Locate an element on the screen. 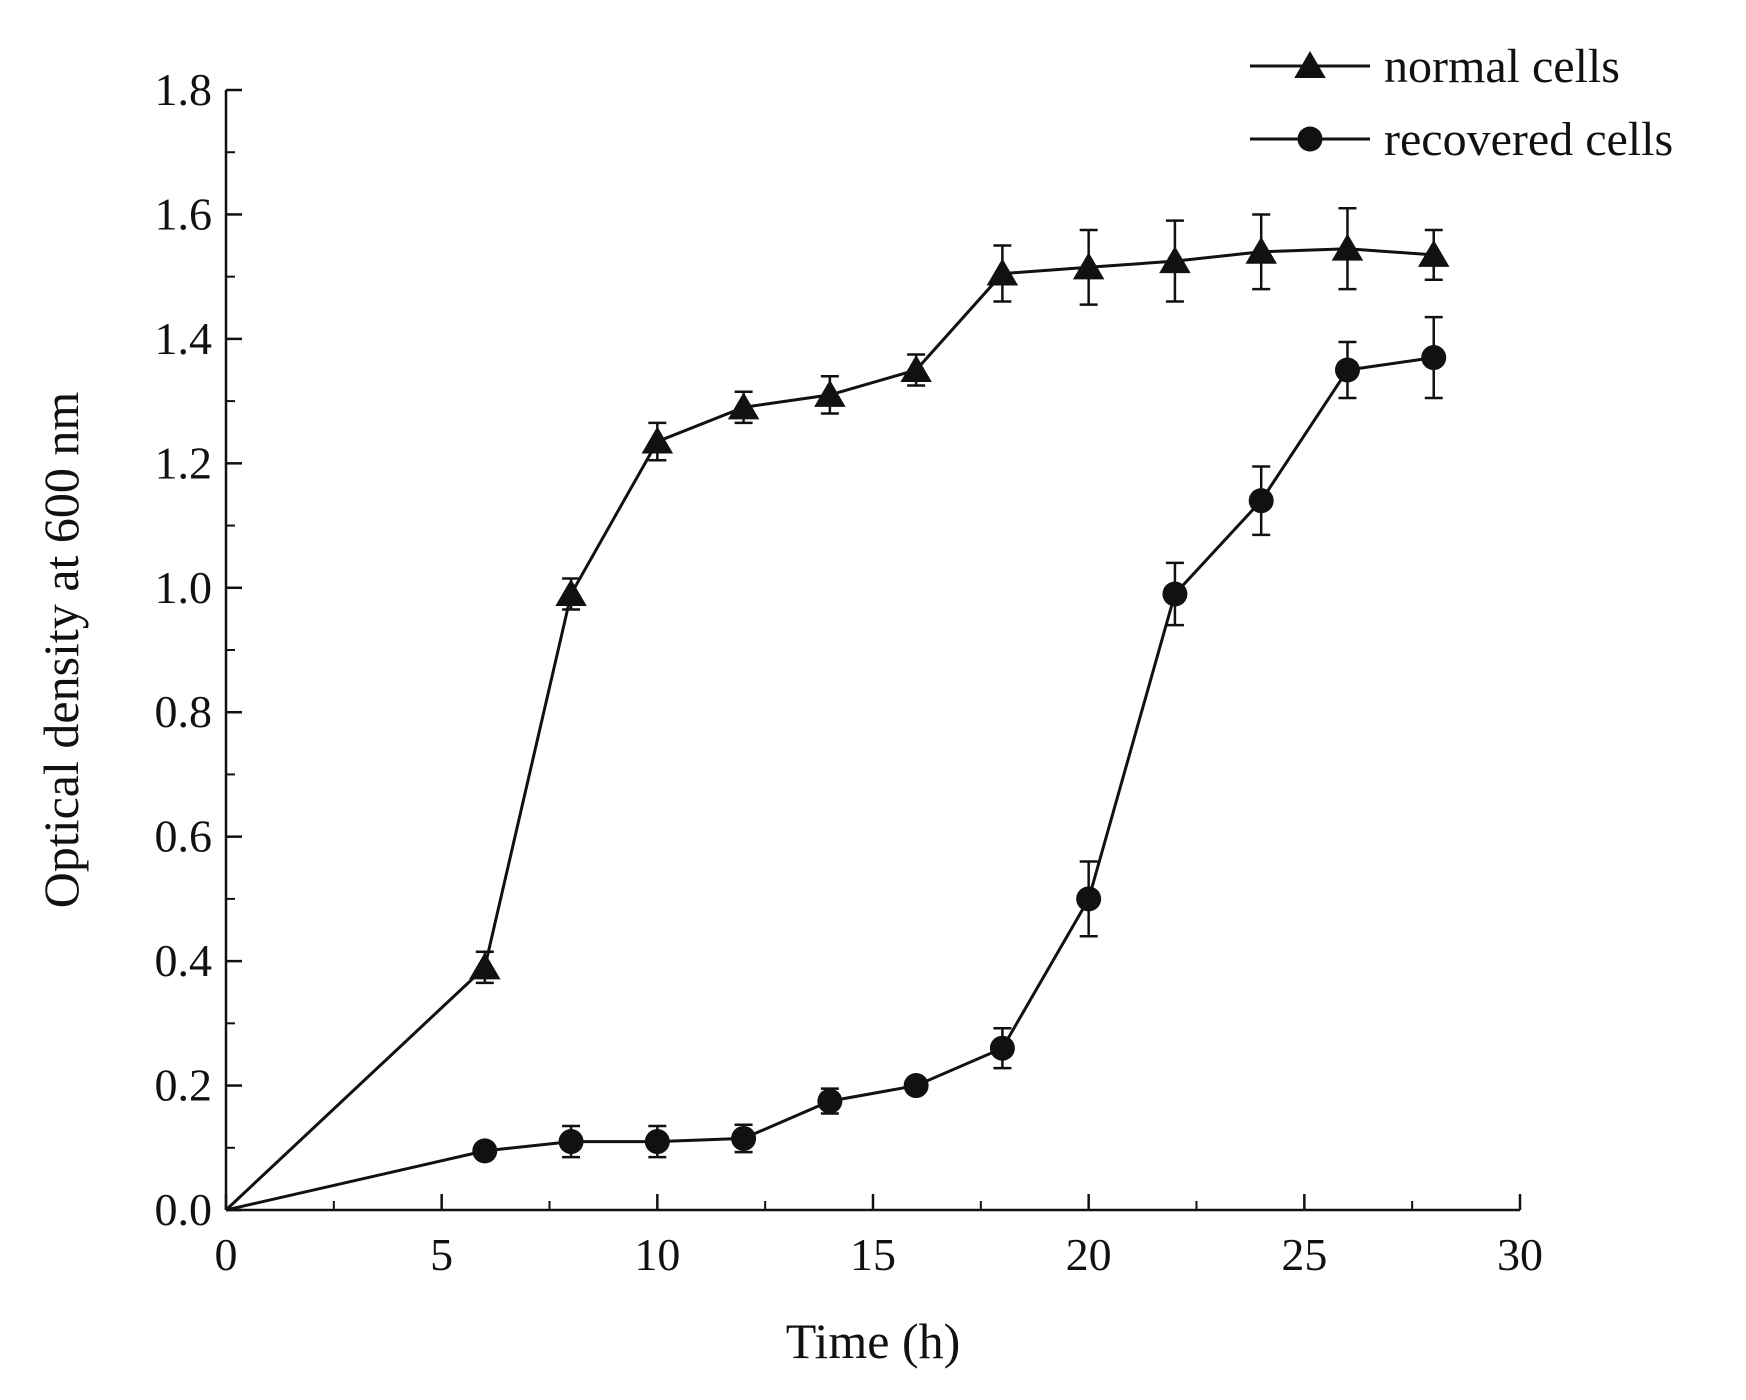 The width and height of the screenshot is (1746, 1400). legend: normal cells recovered cells is located at coordinates (1461, 103).